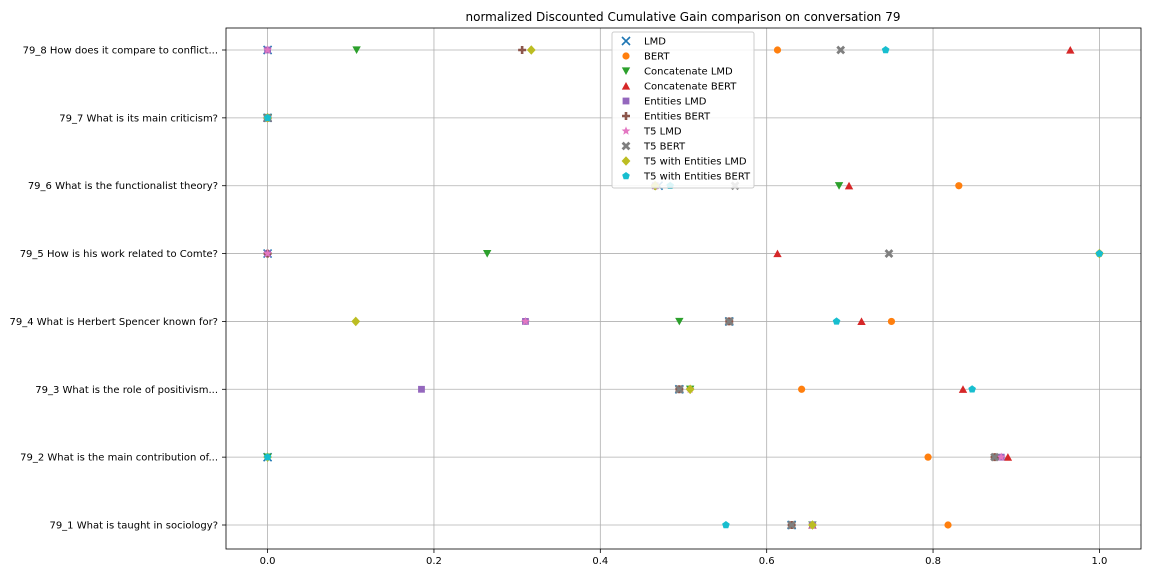 This screenshot has width=1152, height=576. What do you see at coordinates (695, 162) in the screenshot?
I see `legend-label: T5 with Entities LMD` at bounding box center [695, 162].